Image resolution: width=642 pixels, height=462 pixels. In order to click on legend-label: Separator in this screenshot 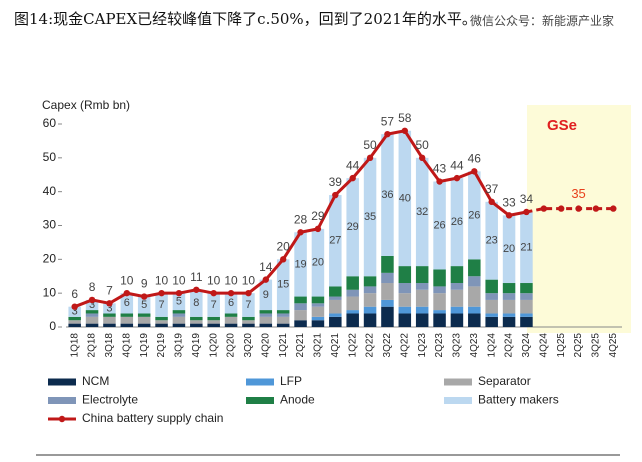, I will do `click(504, 381)`.